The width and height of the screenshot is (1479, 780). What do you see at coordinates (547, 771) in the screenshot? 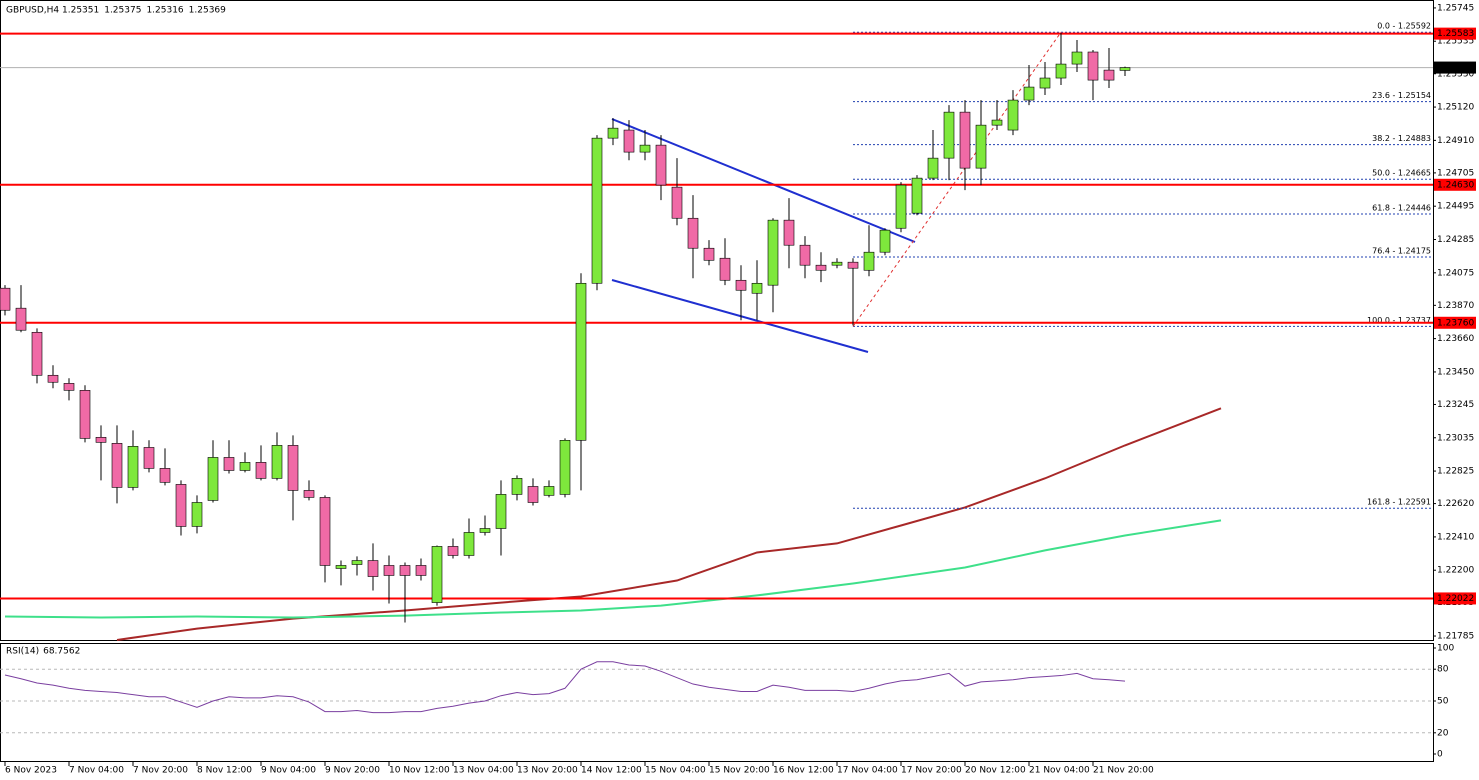
I see `x-tick-label: 13 Nov 20:00` at bounding box center [547, 771].